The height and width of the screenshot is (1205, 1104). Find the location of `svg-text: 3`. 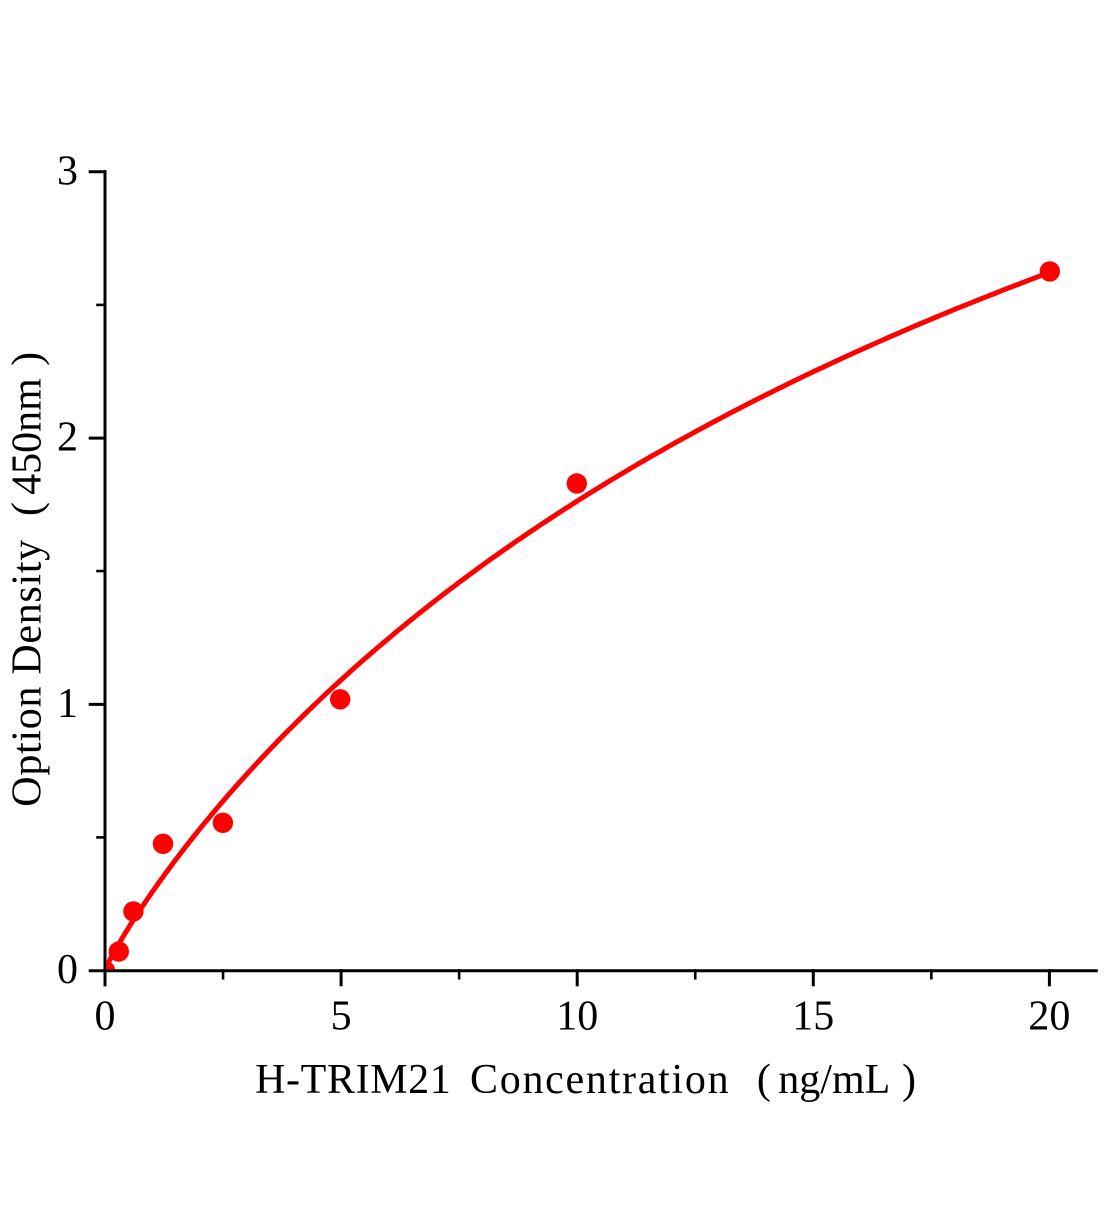

svg-text: 3 is located at coordinates (67, 171).